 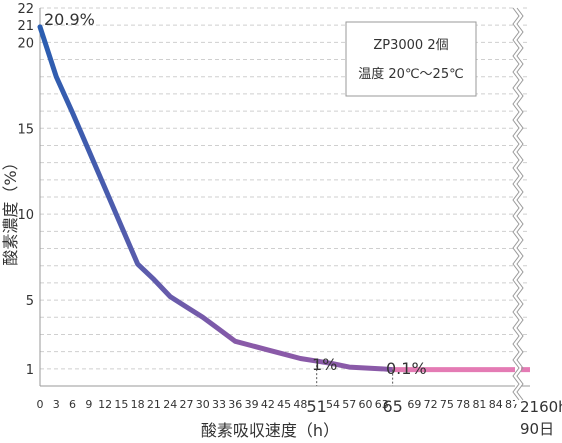 I want to click on y-tick-label: 5, so click(x=30, y=301).